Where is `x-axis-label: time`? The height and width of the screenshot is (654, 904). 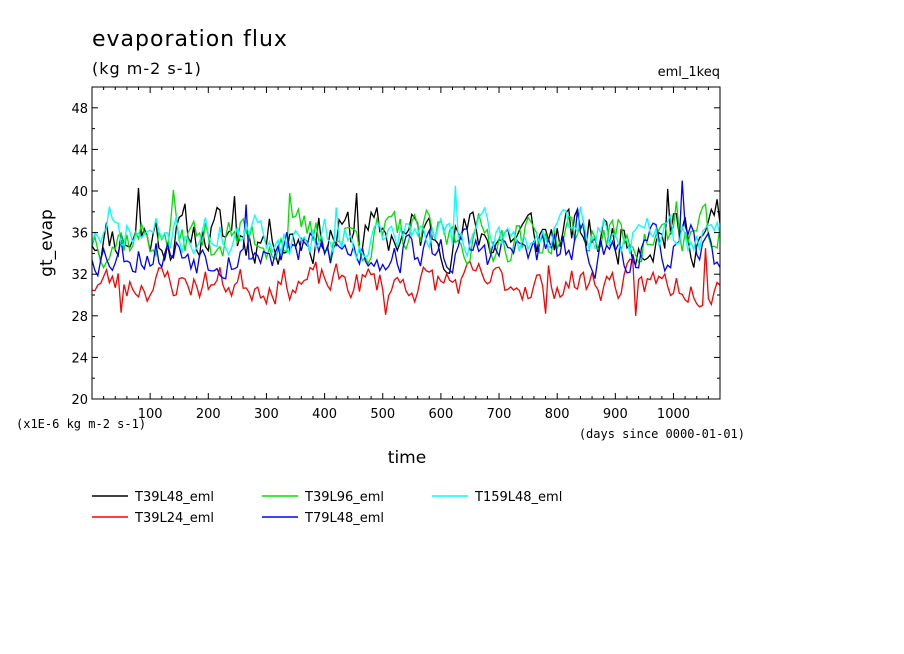
x-axis-label: time is located at coordinates (407, 458).